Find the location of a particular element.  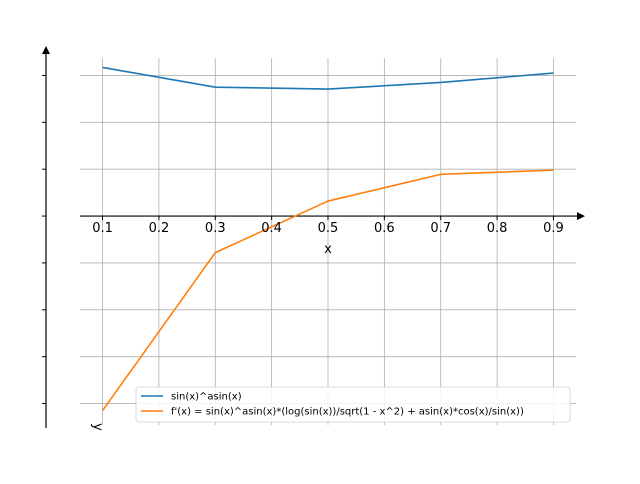

x-tick-label: 0.5 is located at coordinates (328, 228).